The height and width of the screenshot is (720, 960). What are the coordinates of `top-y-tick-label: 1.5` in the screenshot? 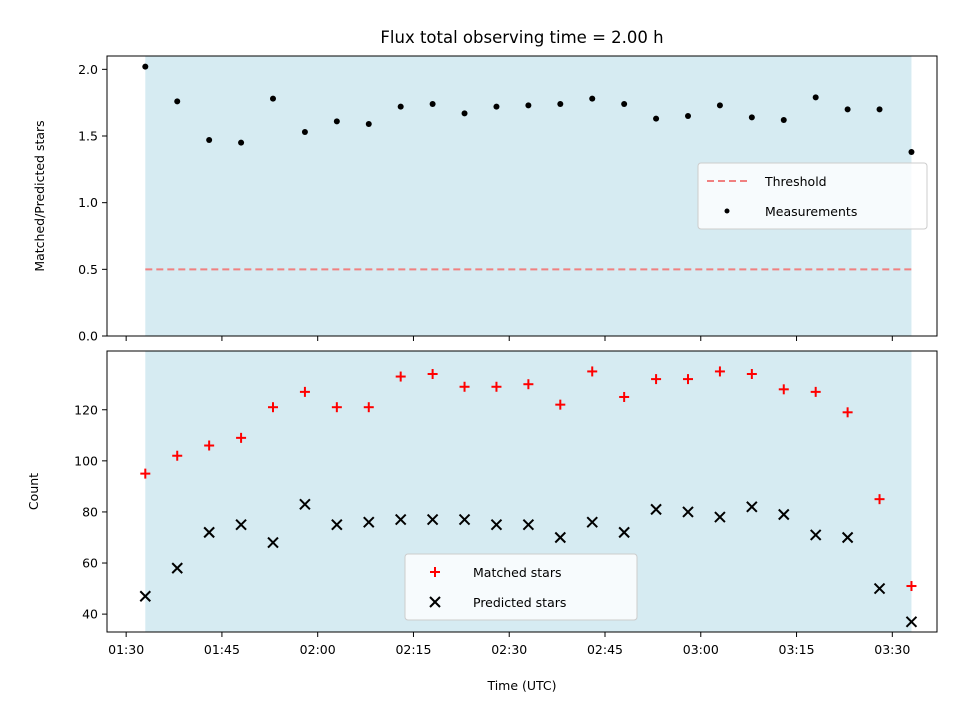 It's located at (88, 136).